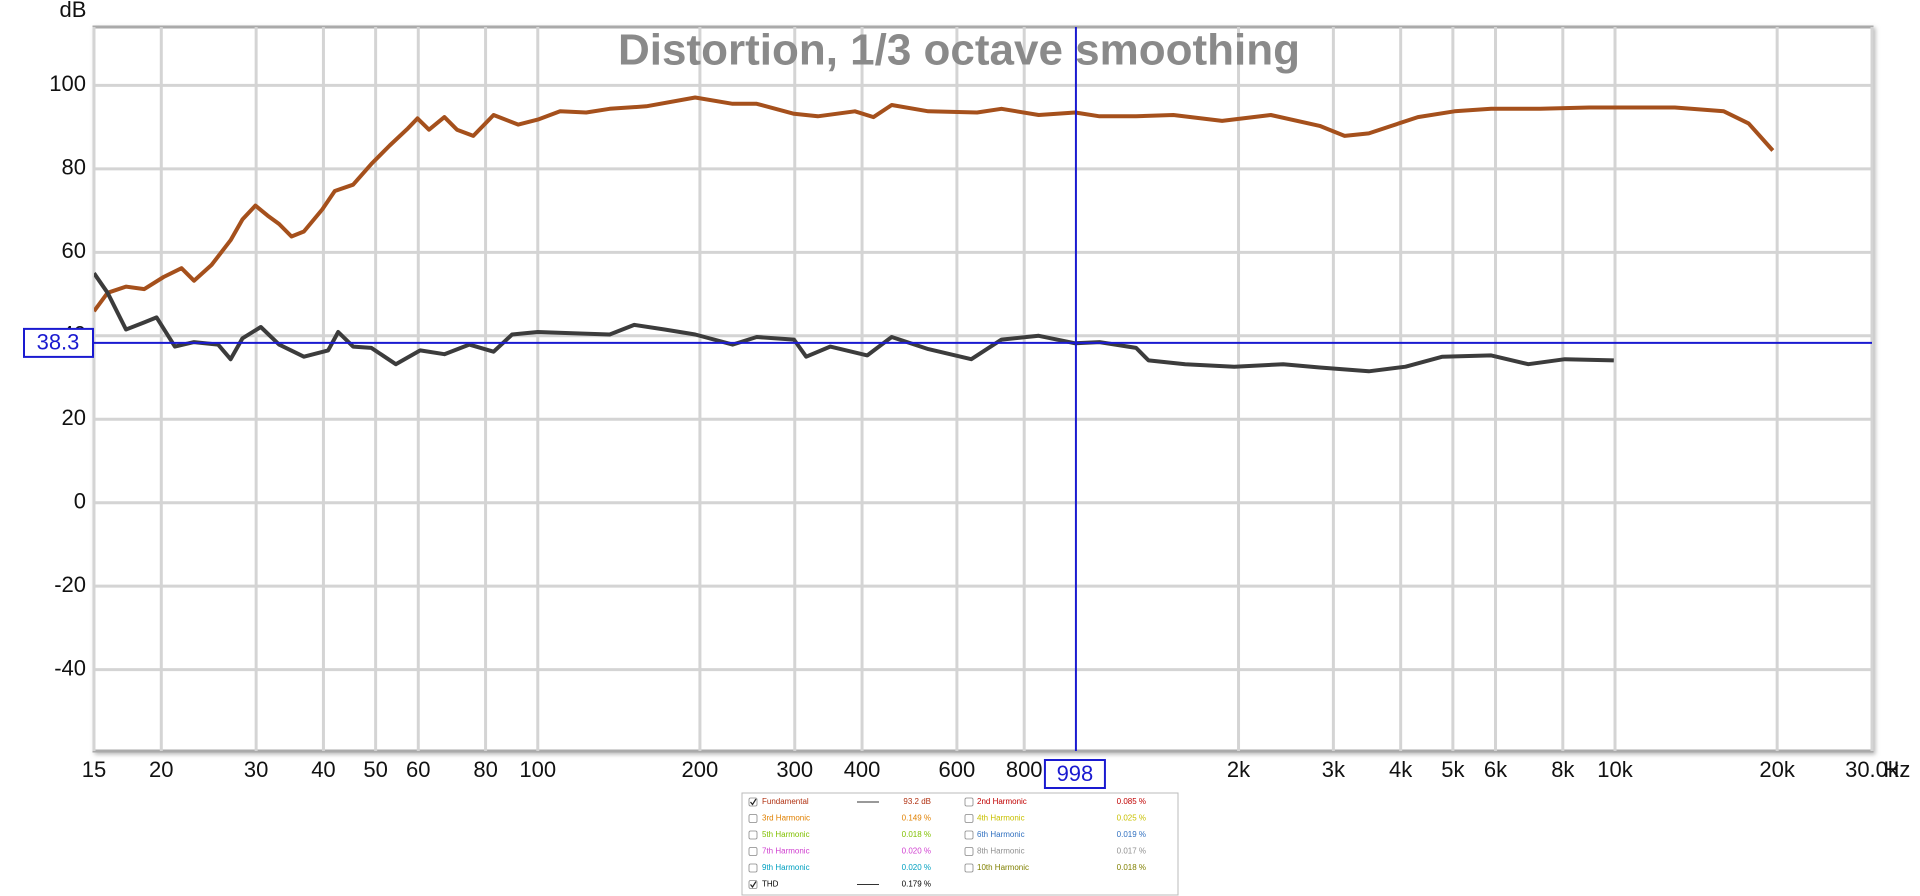  I want to click on cursor-y-label: 38.3, so click(58, 342).